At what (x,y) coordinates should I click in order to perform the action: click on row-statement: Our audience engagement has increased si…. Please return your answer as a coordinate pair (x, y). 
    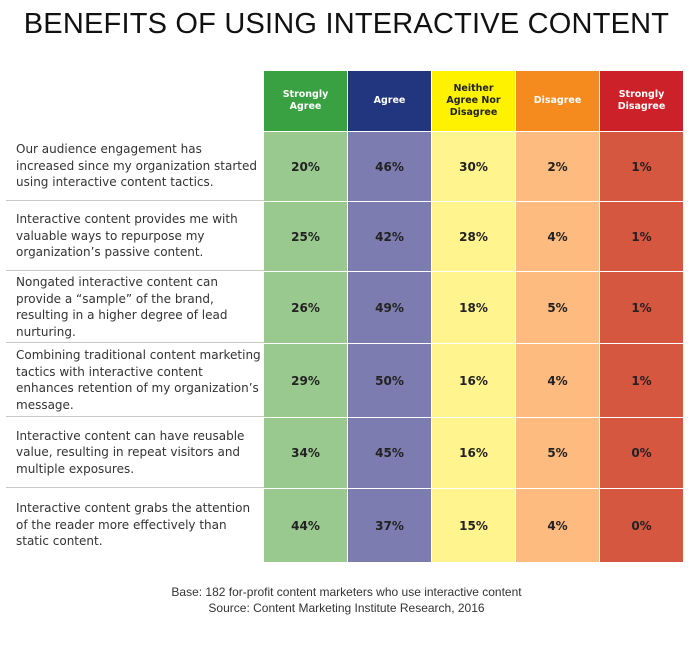
    Looking at the image, I should click on (136, 166).